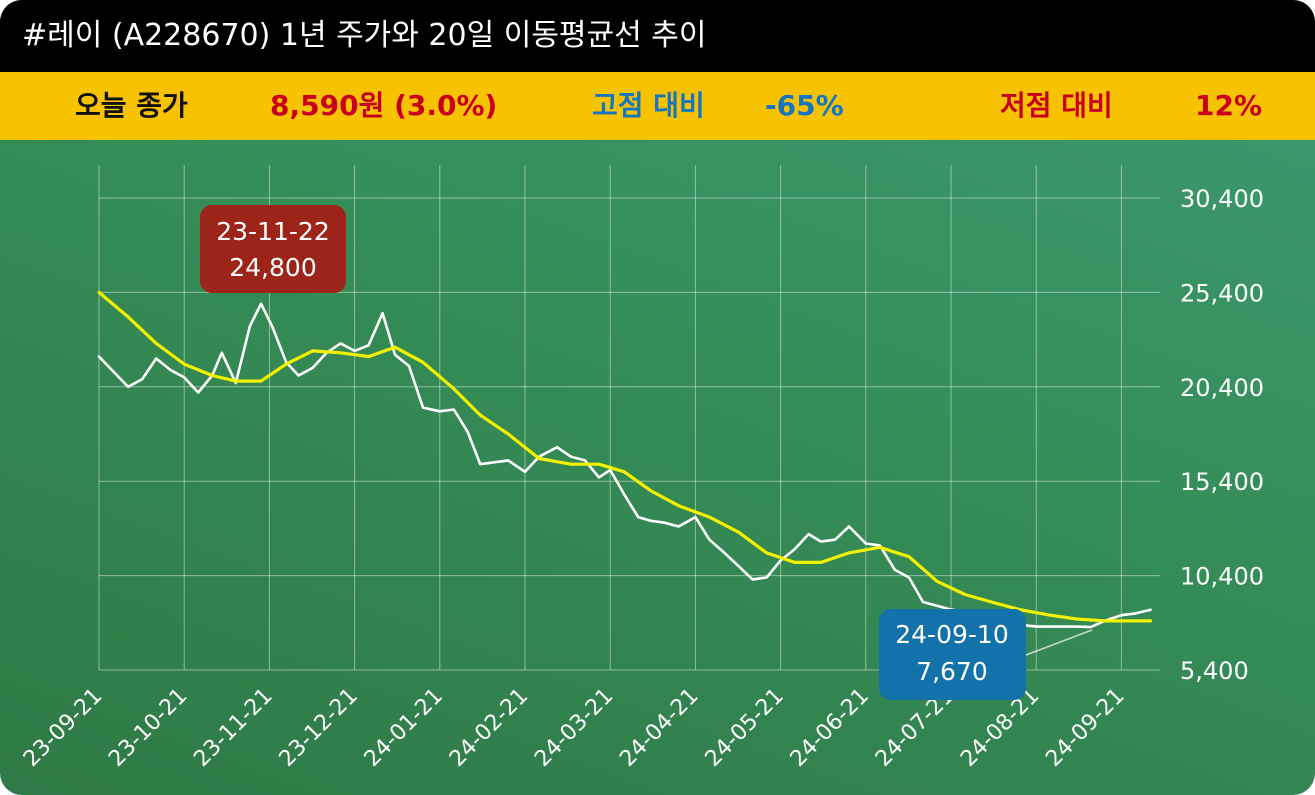 Image resolution: width=1315 pixels, height=795 pixels. Describe the element at coordinates (384, 105) in the screenshot. I see `close-value: 8,590원 (3.0%)` at that location.